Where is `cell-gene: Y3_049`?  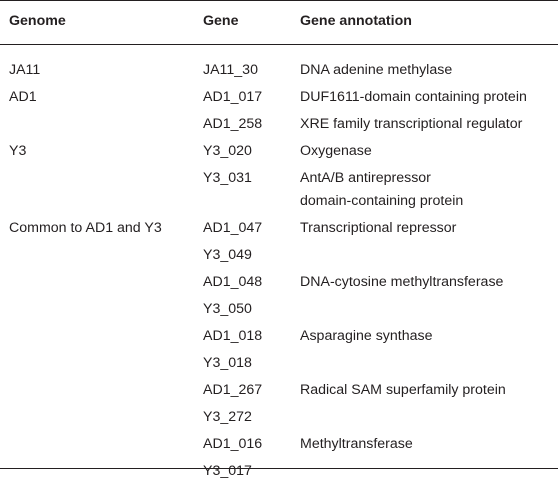
cell-gene: Y3_049 is located at coordinates (227, 254).